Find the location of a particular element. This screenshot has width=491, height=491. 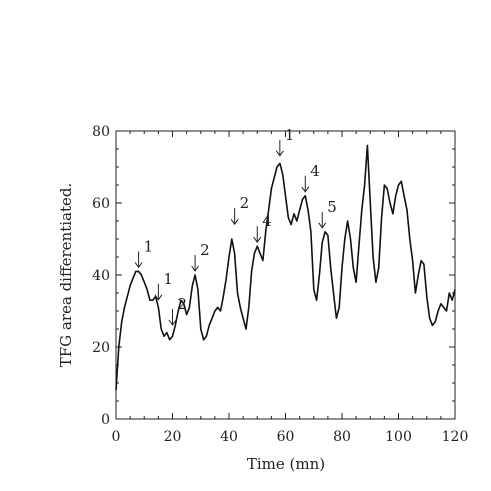

annotation: 5 is located at coordinates (327, 213).